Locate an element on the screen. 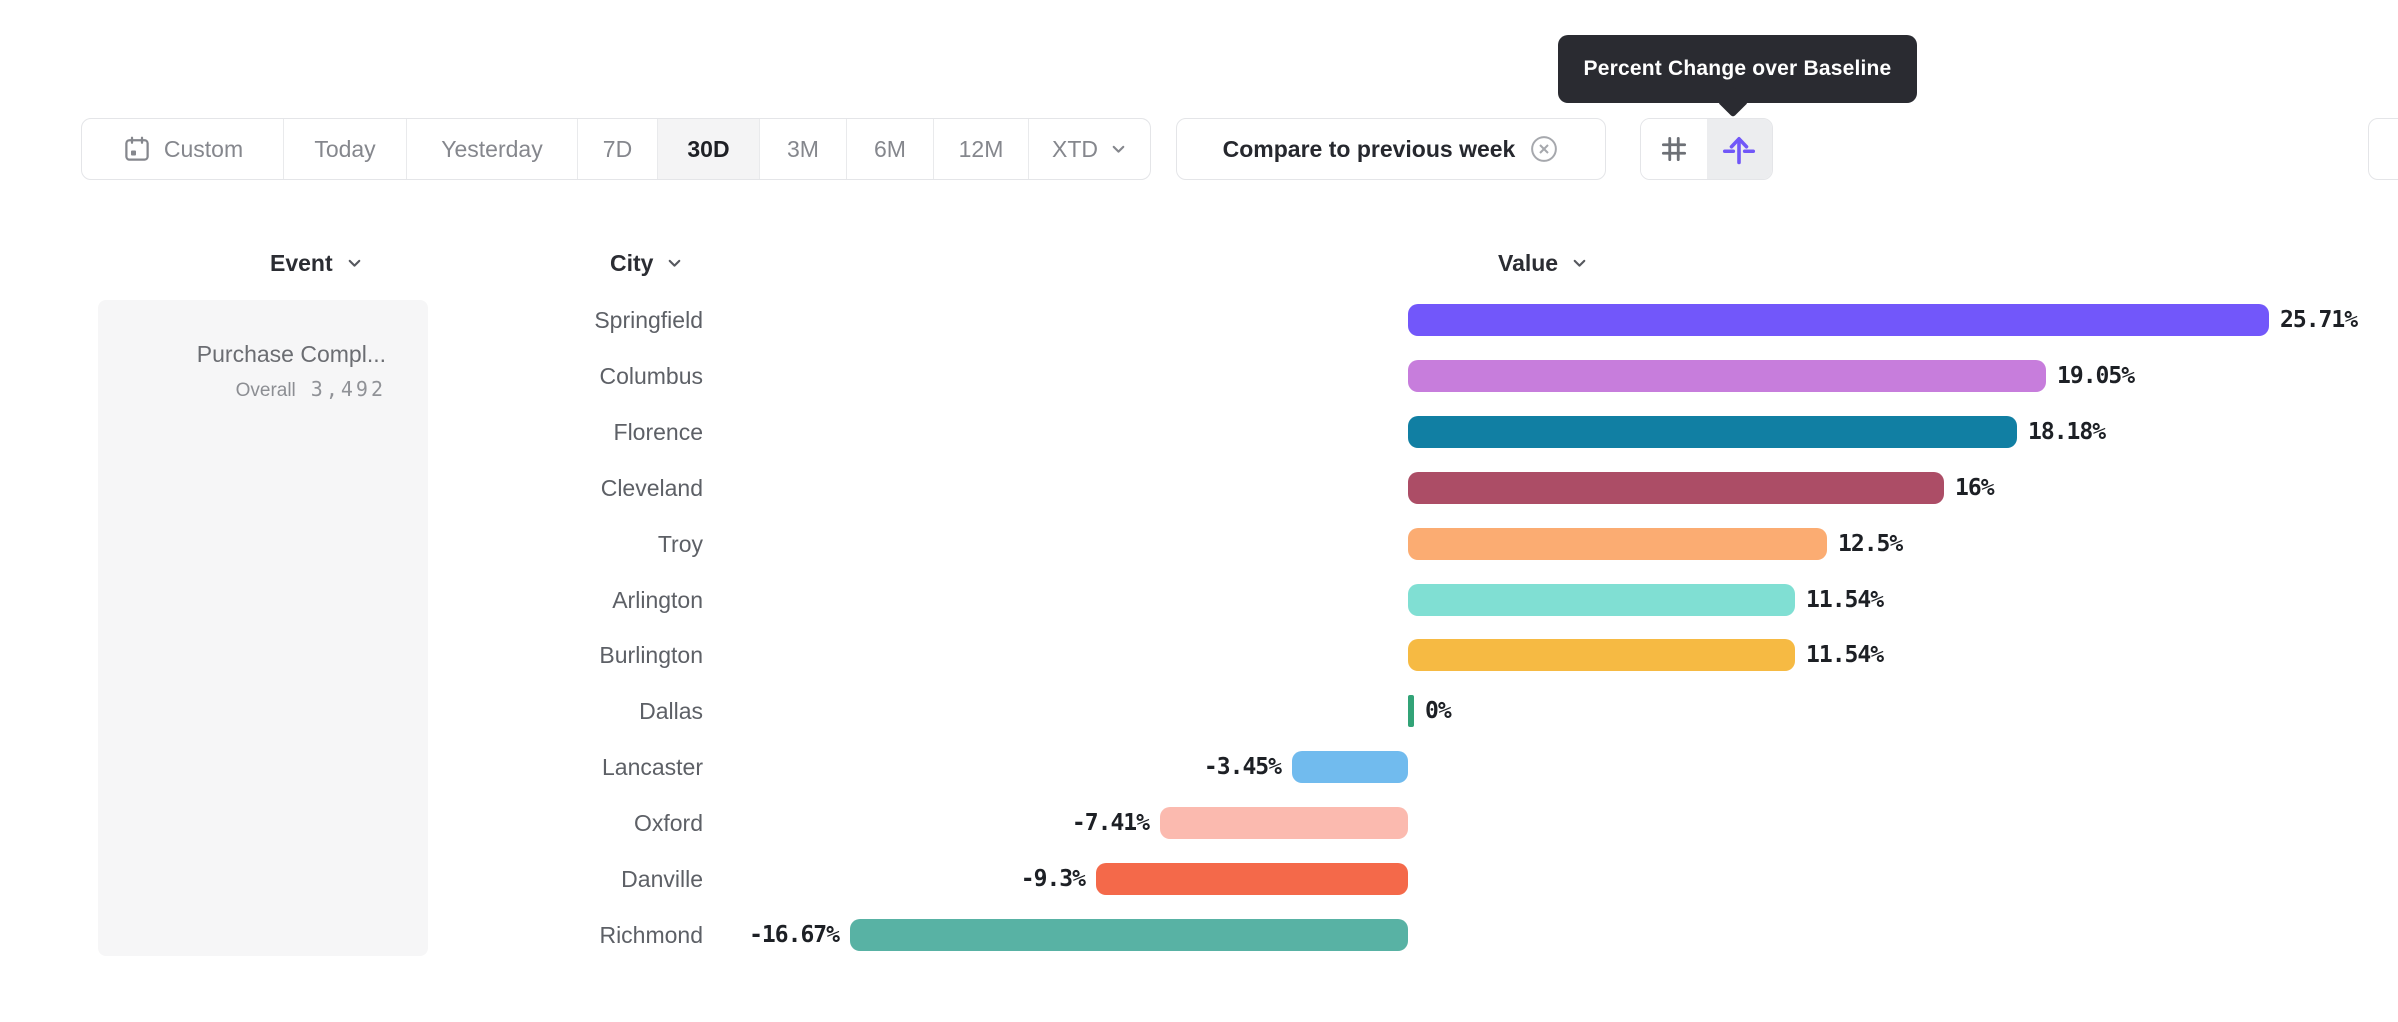  bar-value-label: 19.05% is located at coordinates (2096, 376).